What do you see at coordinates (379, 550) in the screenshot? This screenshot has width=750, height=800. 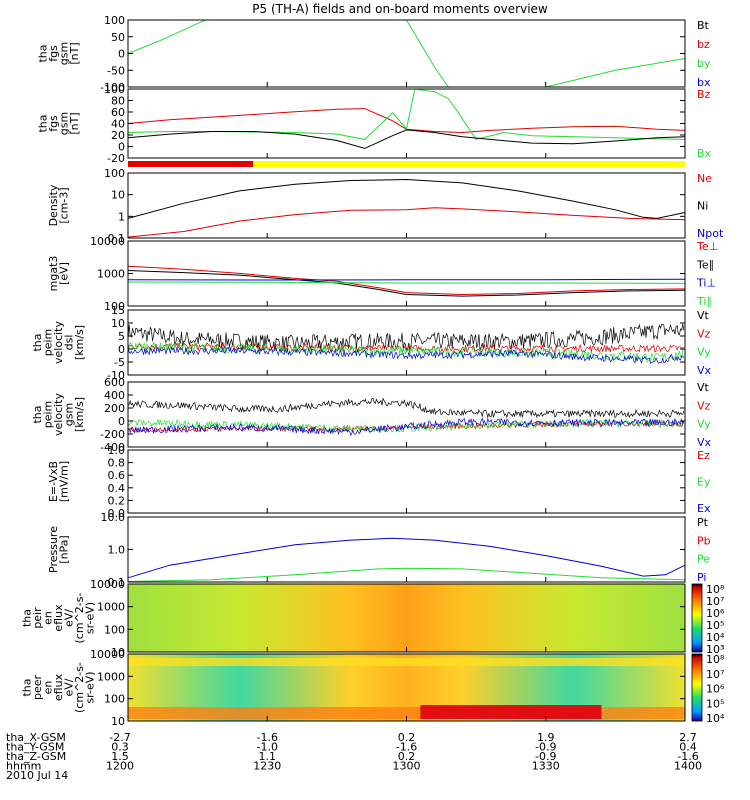 I see `panel-p8: 10.0 1.0 0.1 Pressure[nPa] Pt Pb Pe Pi` at bounding box center [379, 550].